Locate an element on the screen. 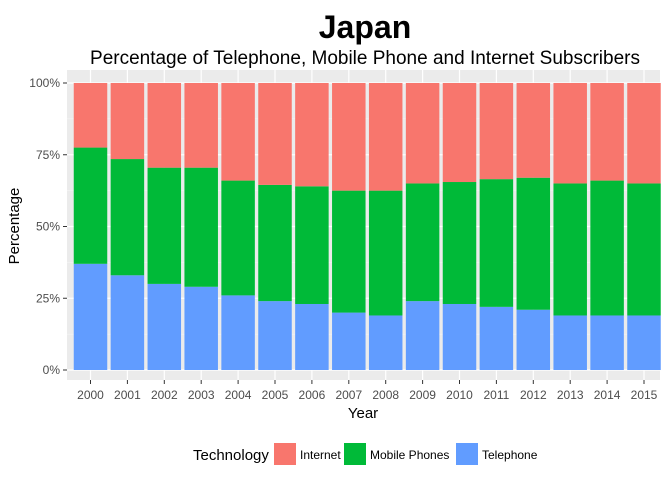 The width and height of the screenshot is (672, 485). bar-telephone-2004 is located at coordinates (238, 332).